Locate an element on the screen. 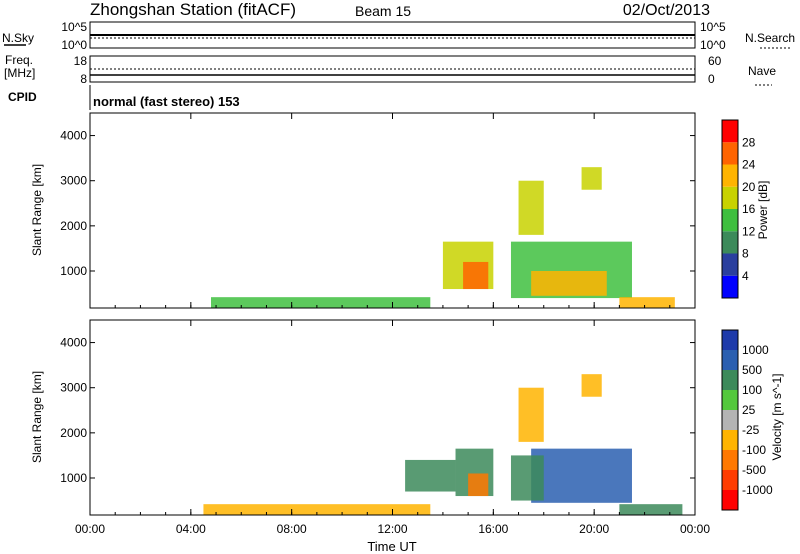 This screenshot has height=554, width=800. colorbar-tick-label: 4 is located at coordinates (745, 276).